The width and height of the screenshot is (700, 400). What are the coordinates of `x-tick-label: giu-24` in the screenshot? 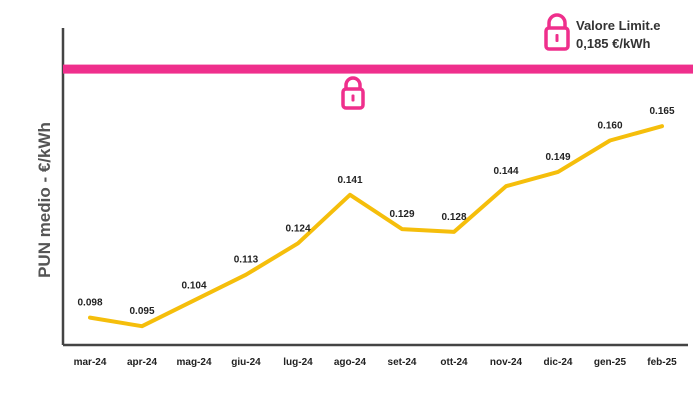 It's located at (246, 362).